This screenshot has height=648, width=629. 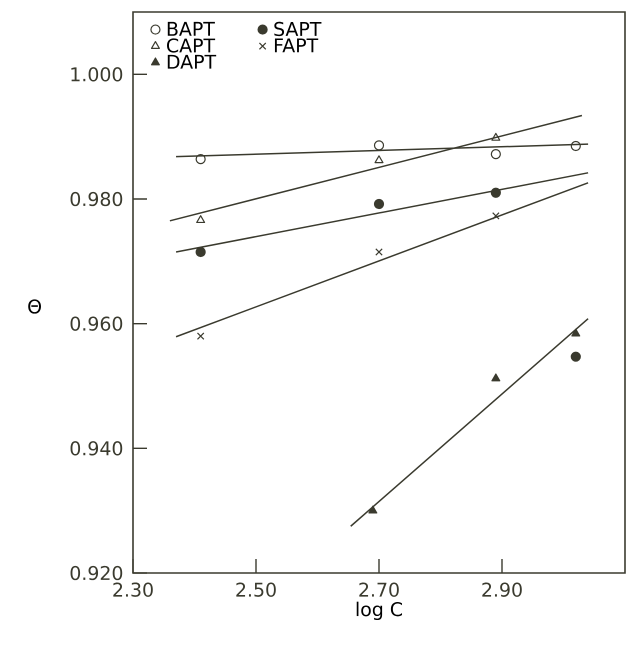 What do you see at coordinates (34, 306) in the screenshot?
I see `y-axis-title: Θ` at bounding box center [34, 306].